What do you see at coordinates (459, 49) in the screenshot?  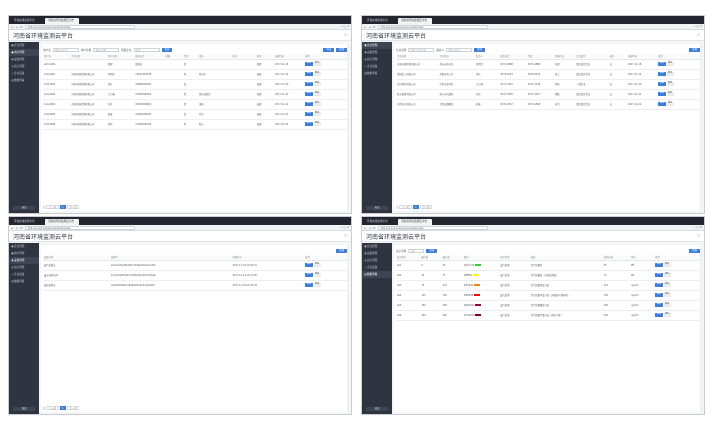 I see `contact-input: 请输入联系人` at bounding box center [459, 49].